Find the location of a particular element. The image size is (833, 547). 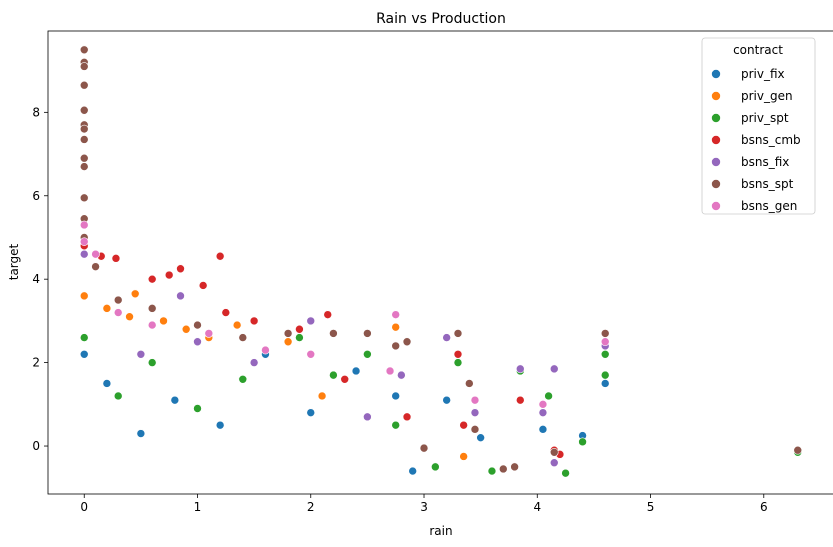

legend-item-bsns_cmb: bsns_cmb is located at coordinates (756, 140).